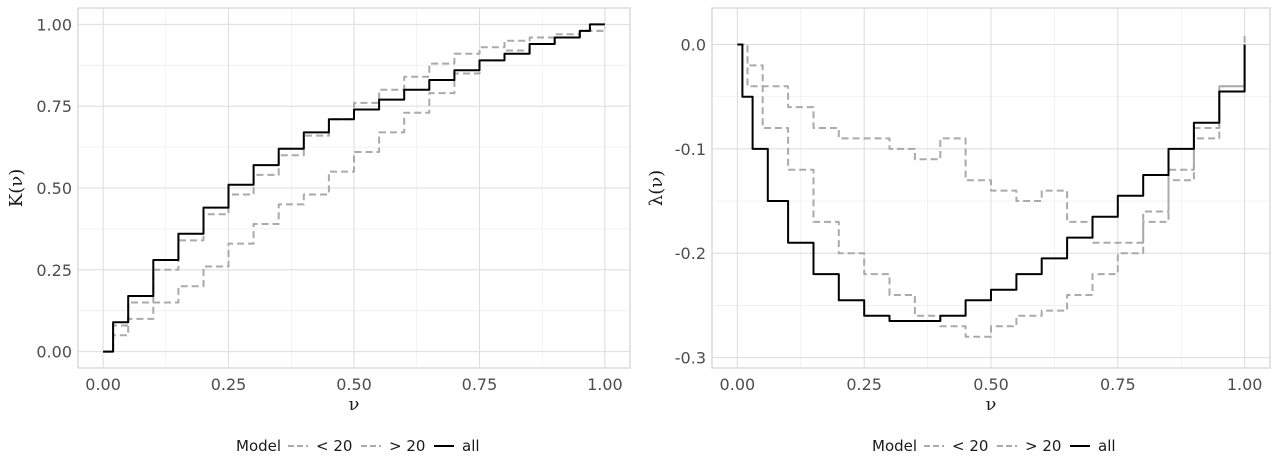 This screenshot has height=471, width=1277. Describe the element at coordinates (16, 188) in the screenshot. I see `y-axis-title: K(ν)` at that location.